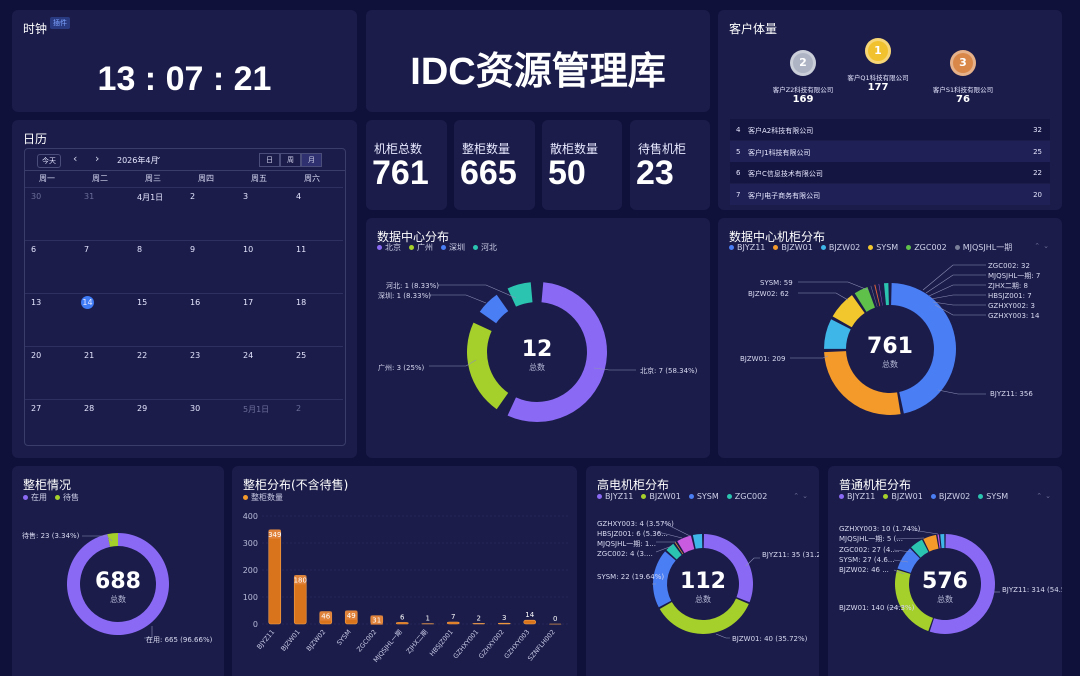  I want to click on calendar-day: 23, so click(210, 372).